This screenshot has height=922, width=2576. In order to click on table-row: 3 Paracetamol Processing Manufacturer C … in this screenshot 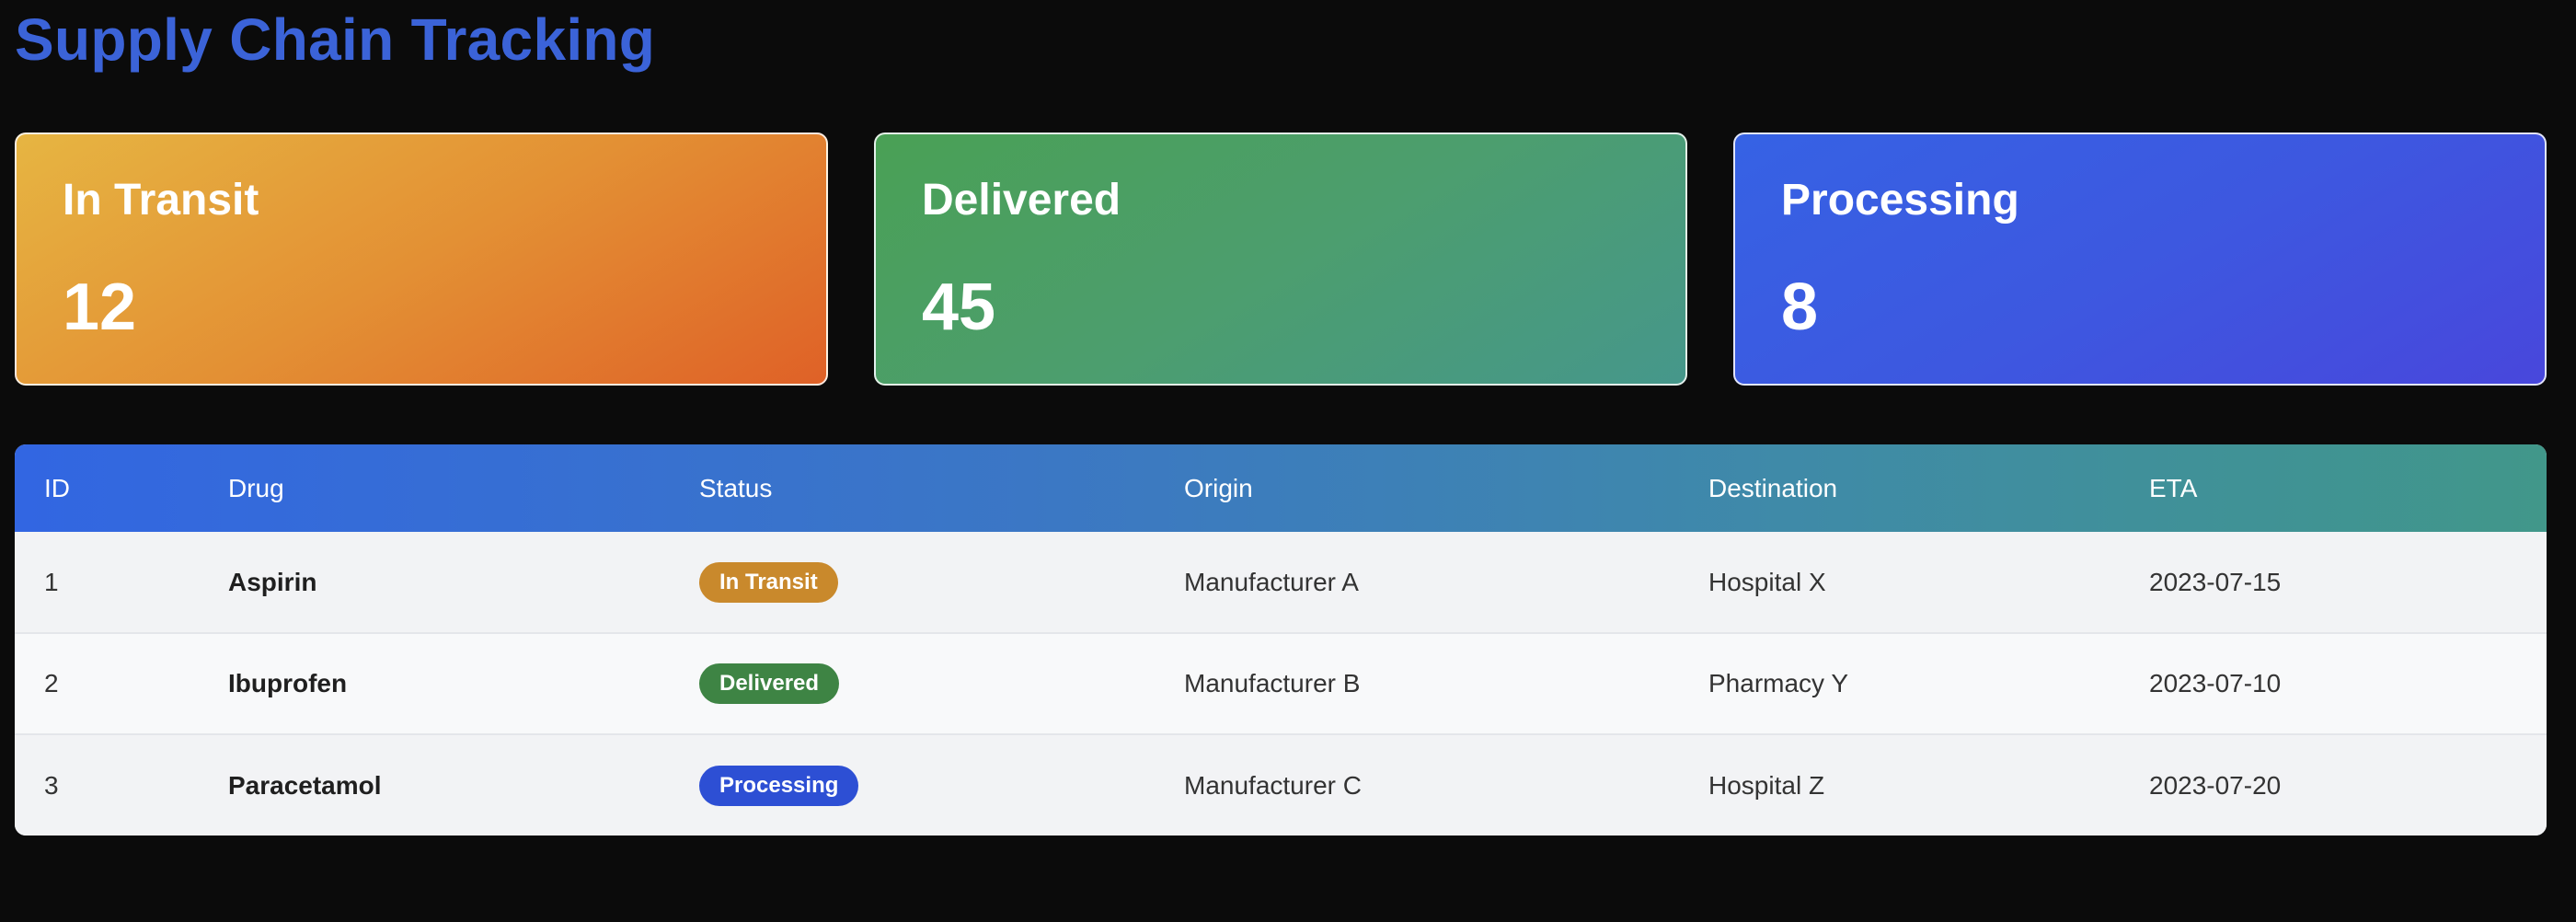, I will do `click(1281, 785)`.